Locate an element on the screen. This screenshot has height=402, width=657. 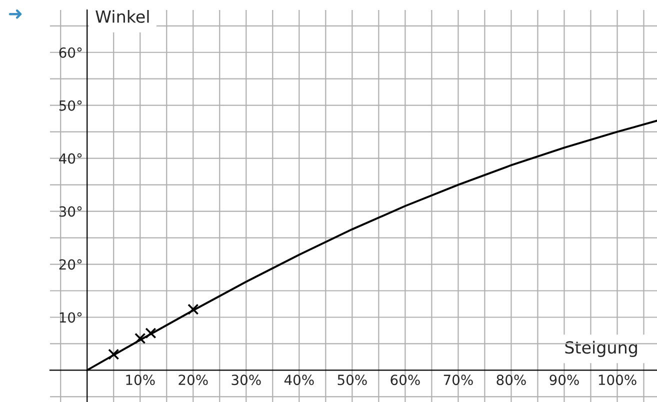
y-tick-label: 10° is located at coordinates (71, 317).